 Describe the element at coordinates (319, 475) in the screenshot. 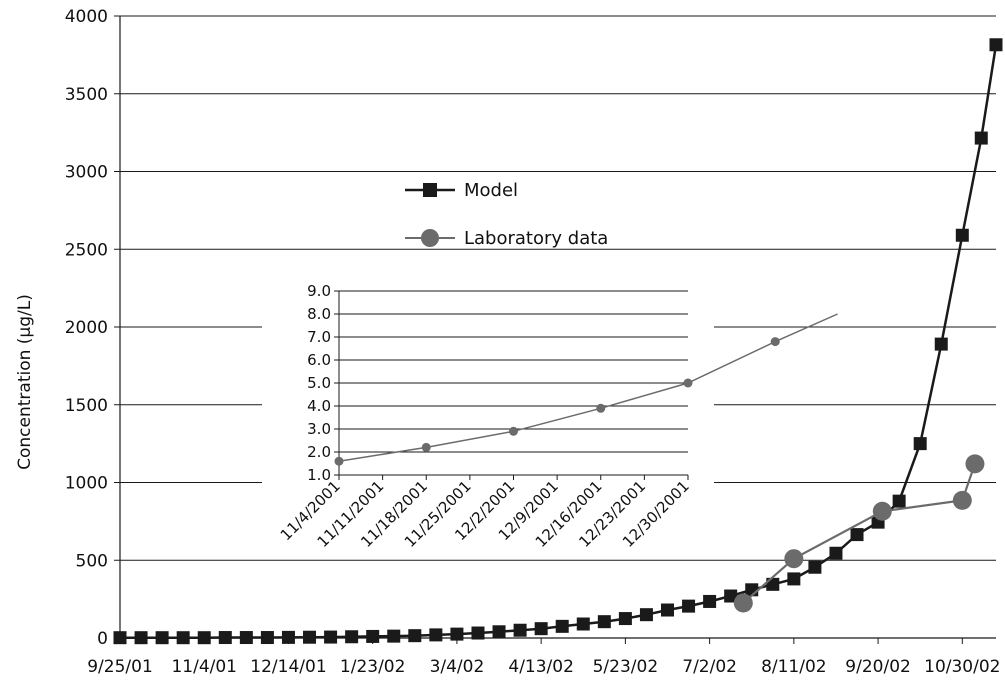

I see `inset-y-tick-label: 1.0` at that location.